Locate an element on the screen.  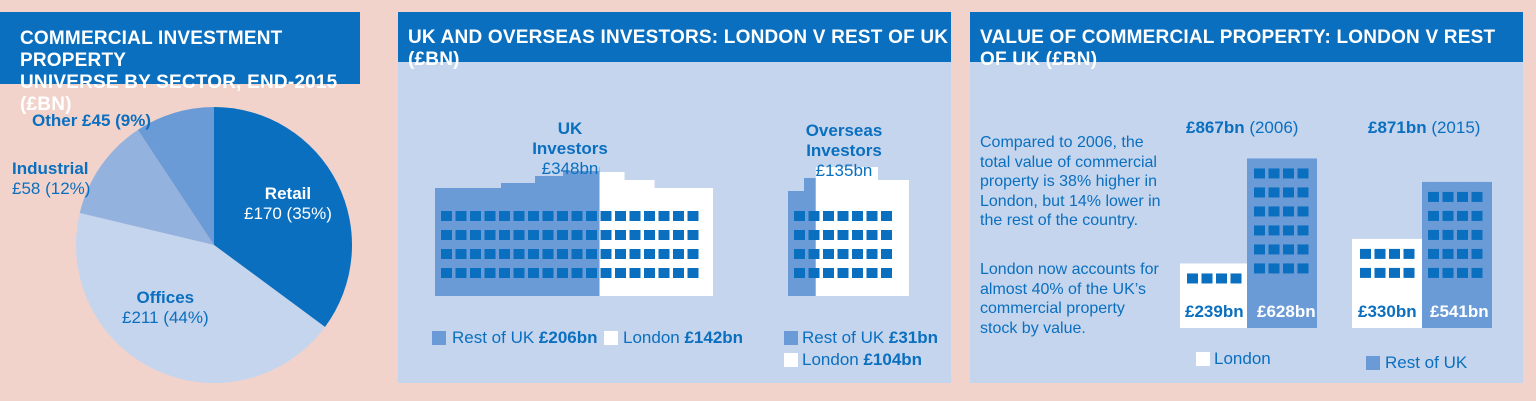
legend-london-1-value: £142bn is located at coordinates (714, 337).